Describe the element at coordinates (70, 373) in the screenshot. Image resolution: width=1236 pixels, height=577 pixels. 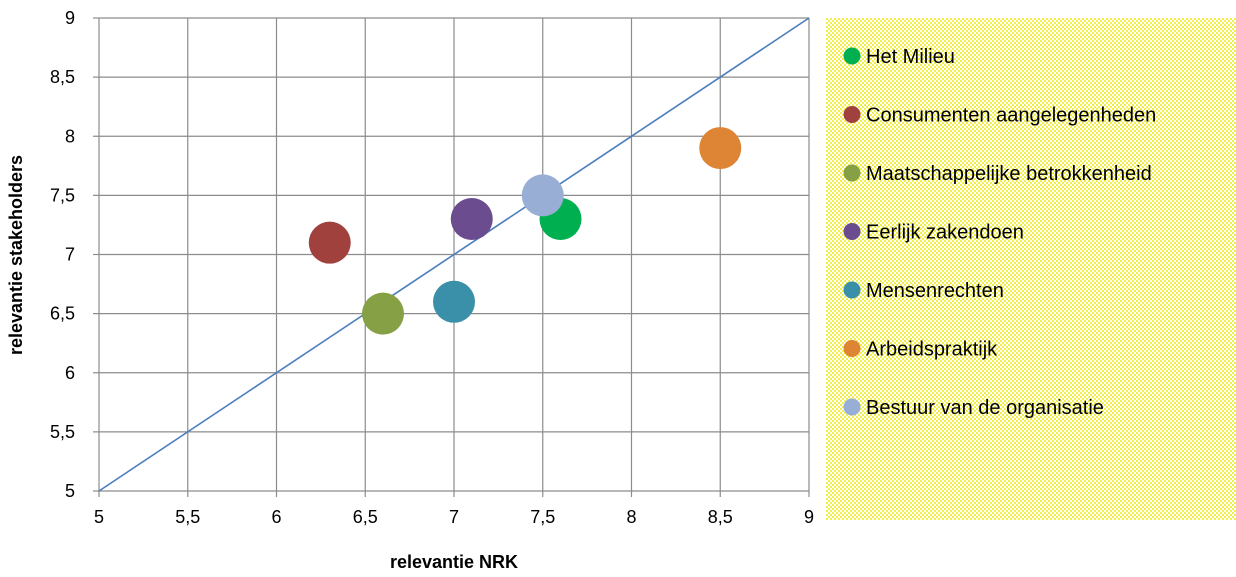
I see `y-tick-label: 6` at that location.